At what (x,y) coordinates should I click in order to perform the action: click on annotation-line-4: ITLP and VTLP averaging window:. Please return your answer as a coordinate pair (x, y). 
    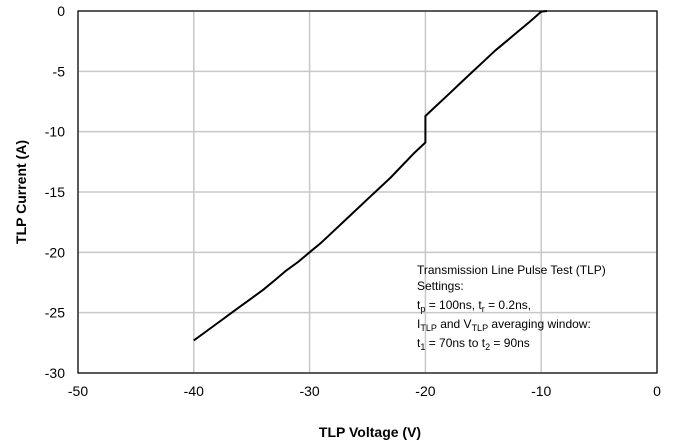
    Looking at the image, I should click on (504, 325).